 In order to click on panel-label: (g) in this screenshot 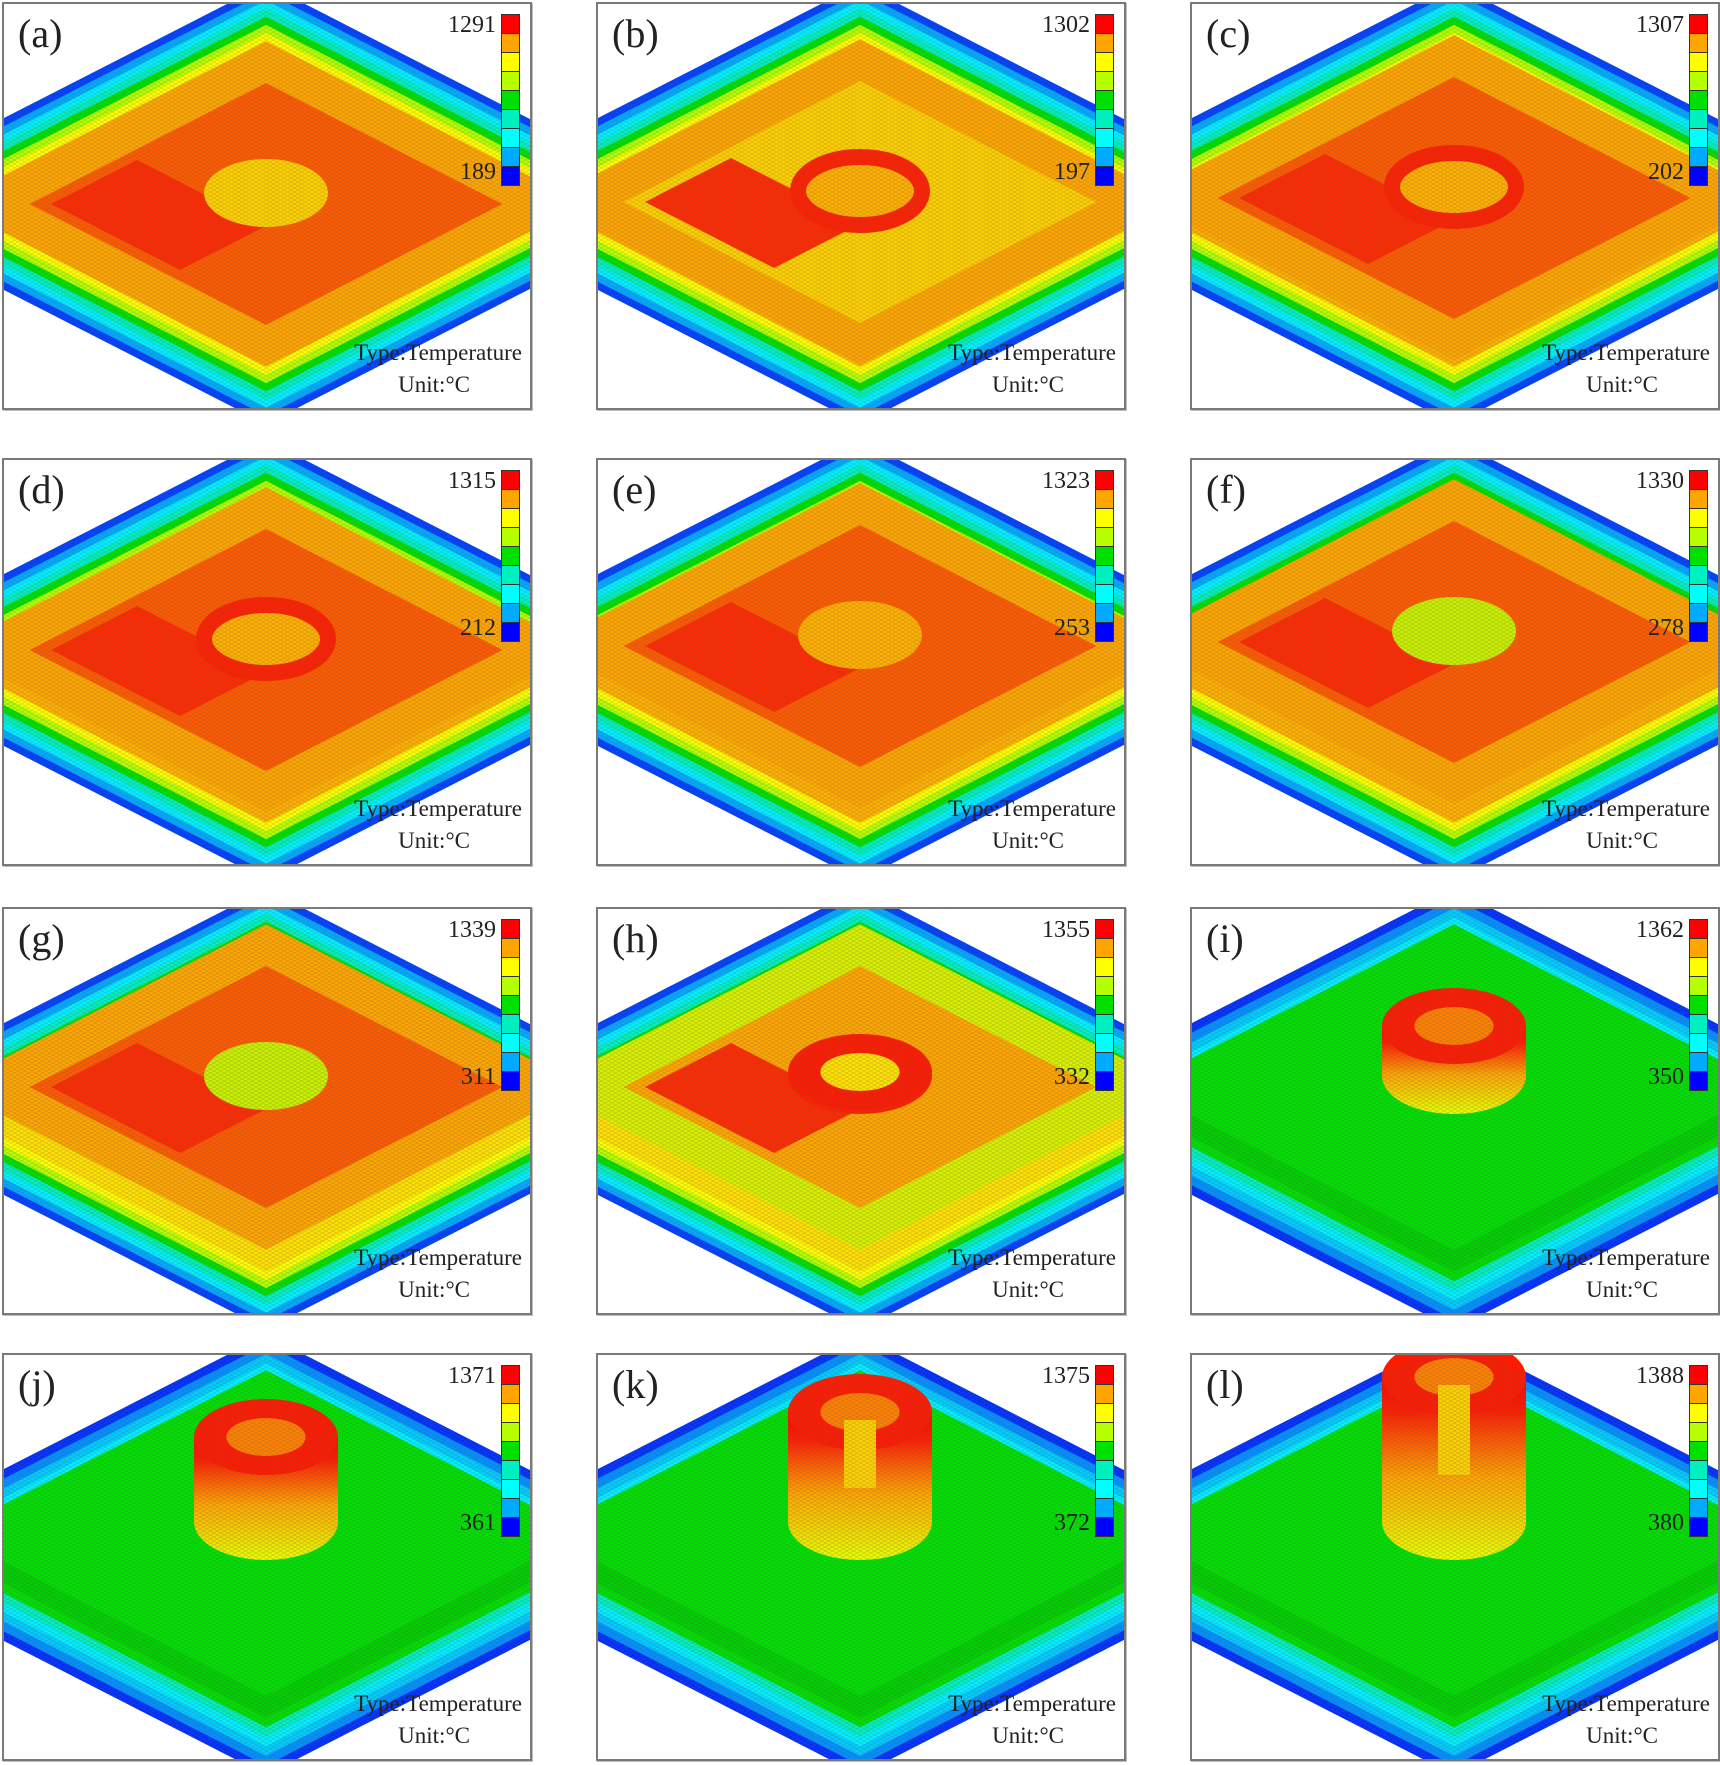, I will do `click(41, 938)`.